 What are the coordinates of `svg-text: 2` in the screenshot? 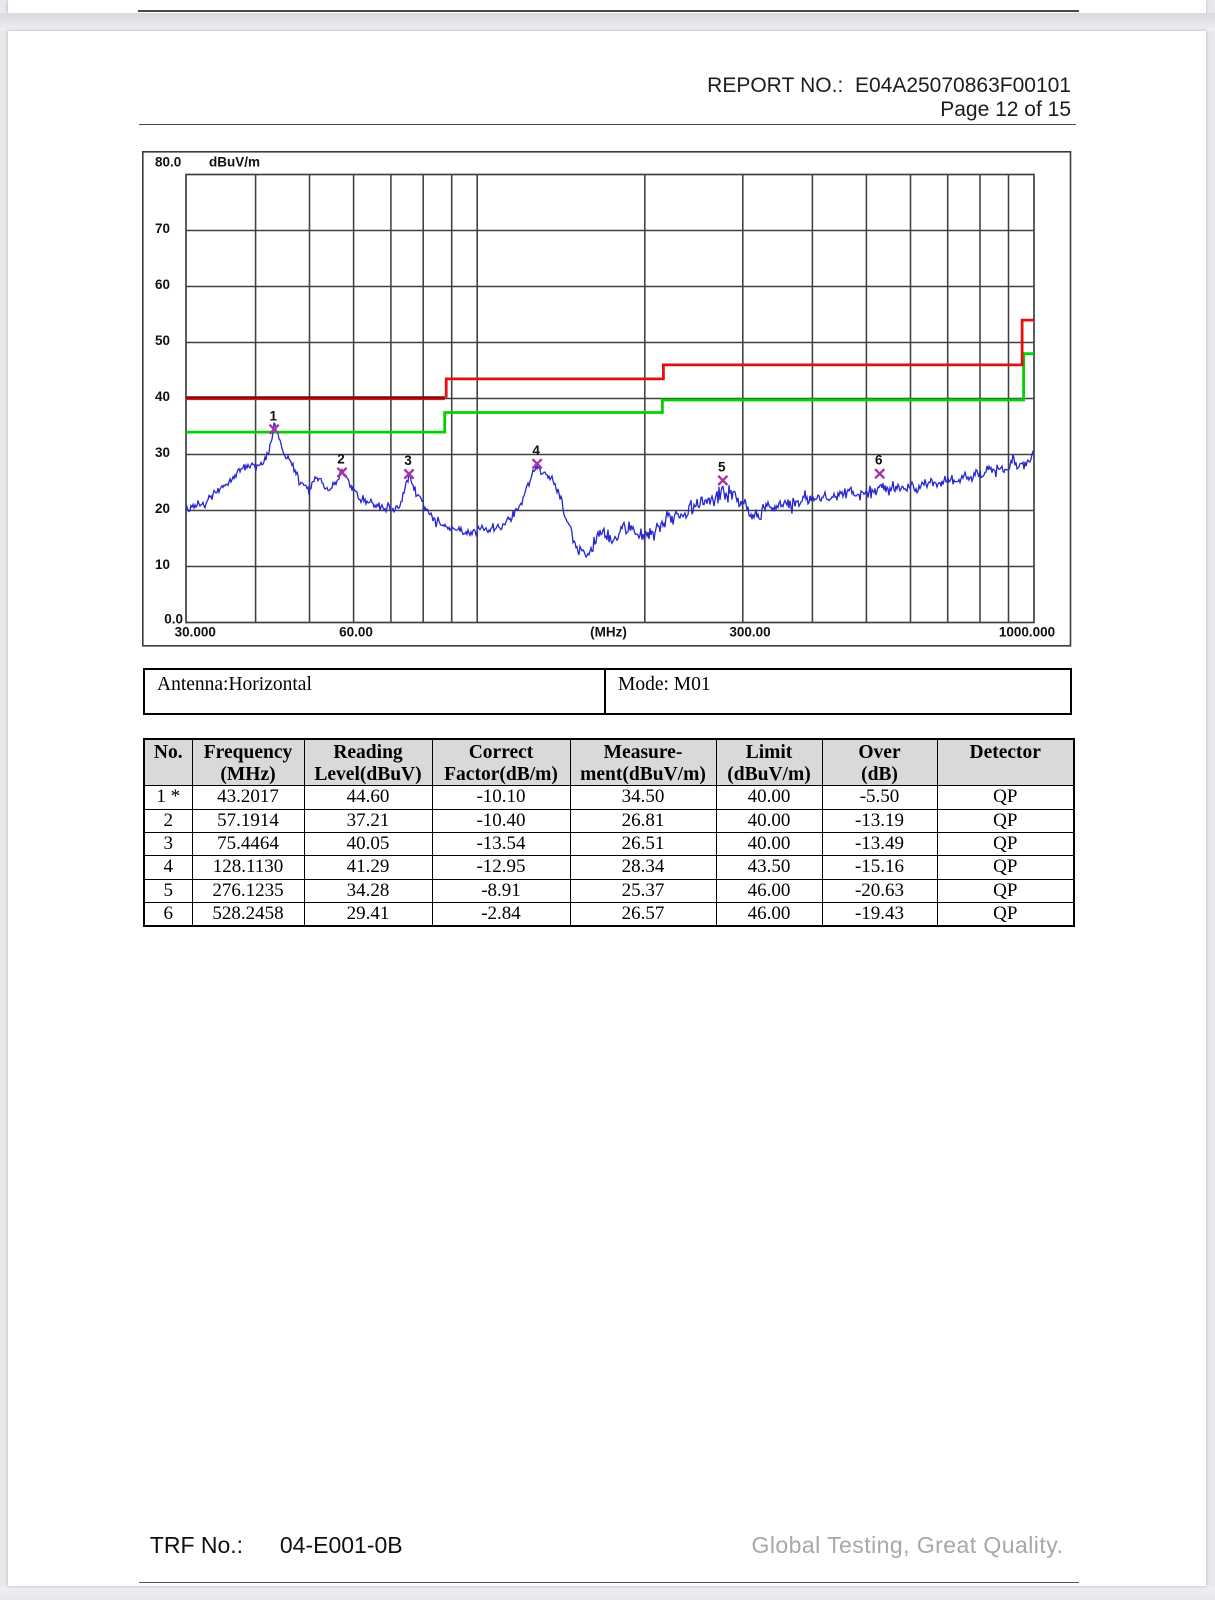 It's located at (341, 458).